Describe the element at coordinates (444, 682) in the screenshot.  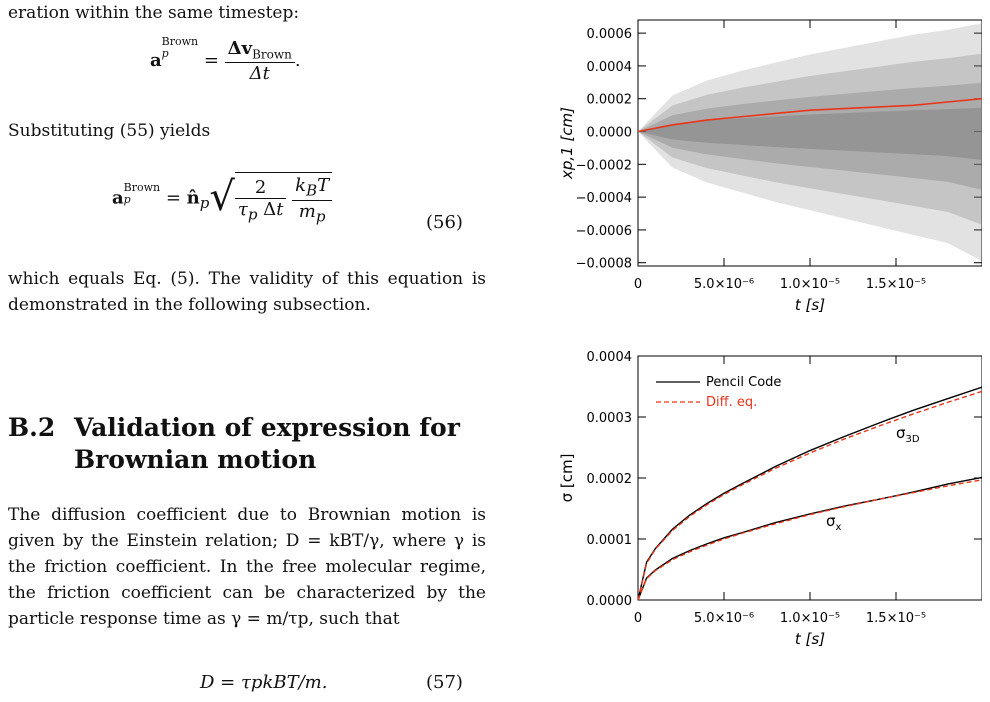
I see `equation-number-57: (57)` at that location.